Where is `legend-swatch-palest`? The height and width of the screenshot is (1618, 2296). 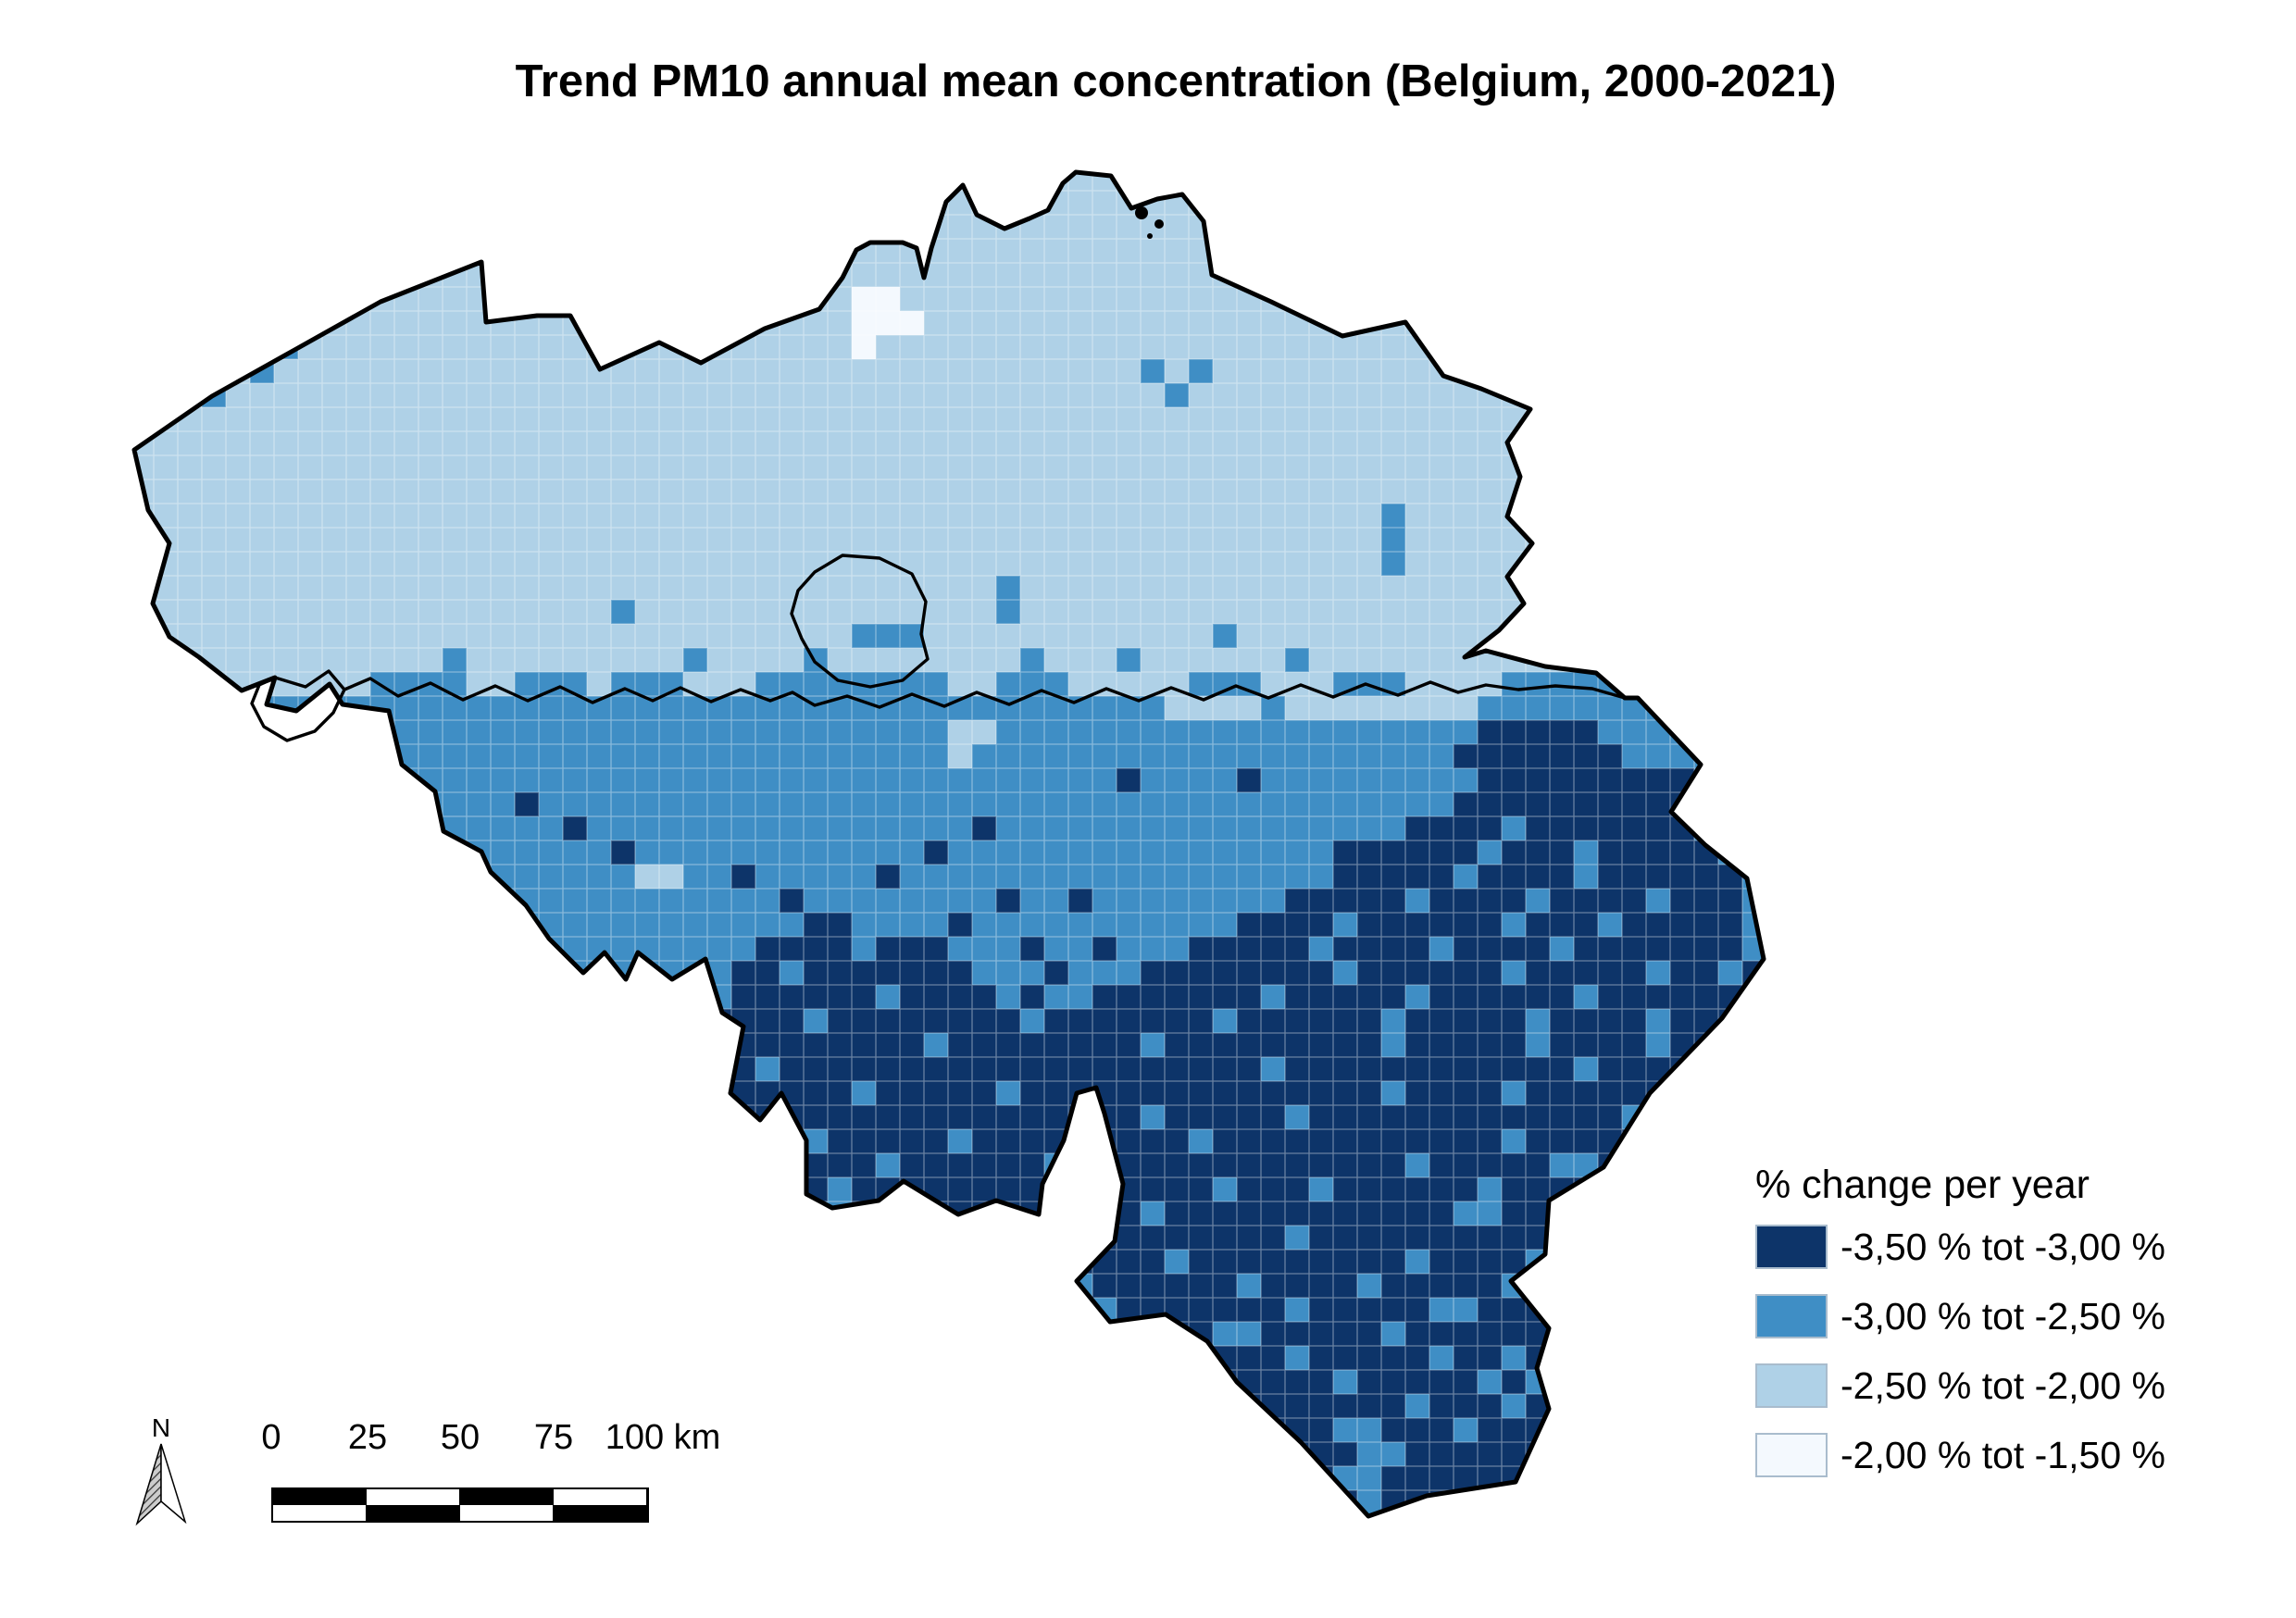 legend-swatch-palest is located at coordinates (1791, 1455).